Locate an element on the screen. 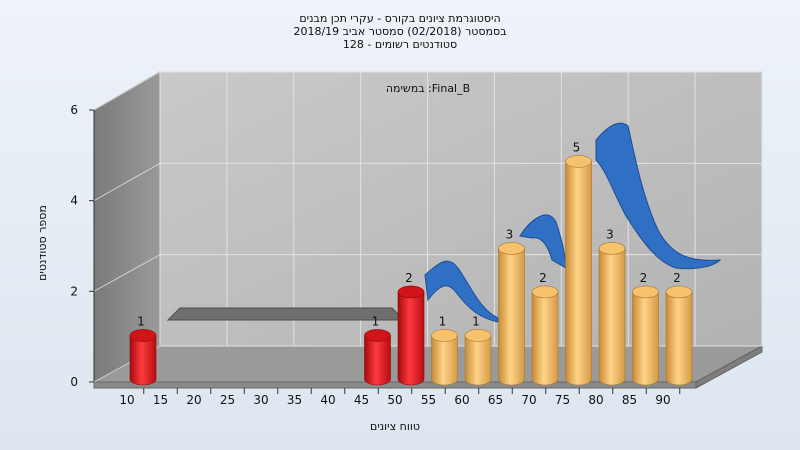 This screenshot has height=450, width=800. x-tick-label: 10 is located at coordinates (126, 400).